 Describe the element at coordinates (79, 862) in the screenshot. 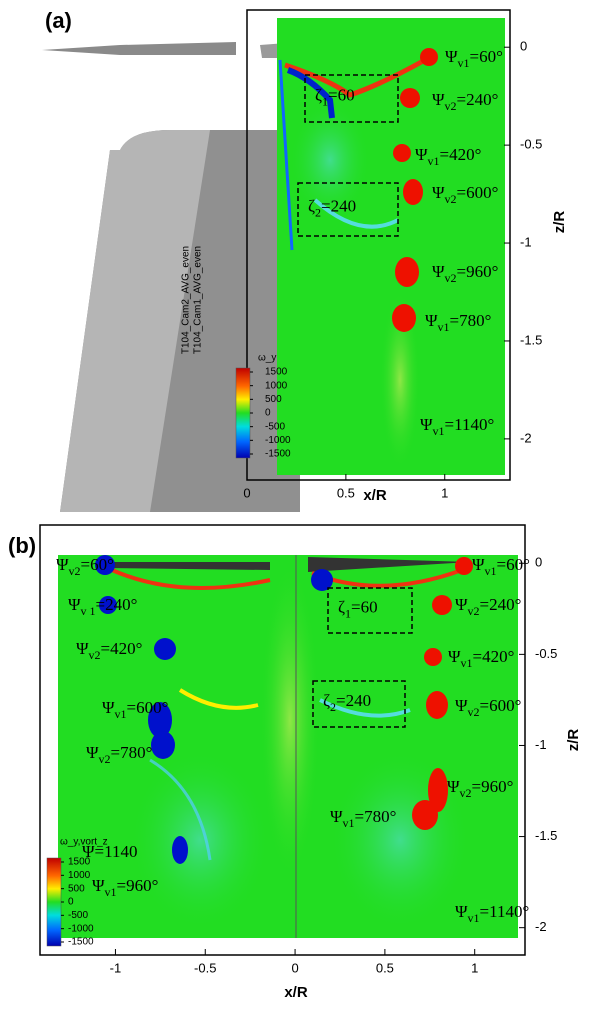

I see `legend-tick-label: 1500` at that location.